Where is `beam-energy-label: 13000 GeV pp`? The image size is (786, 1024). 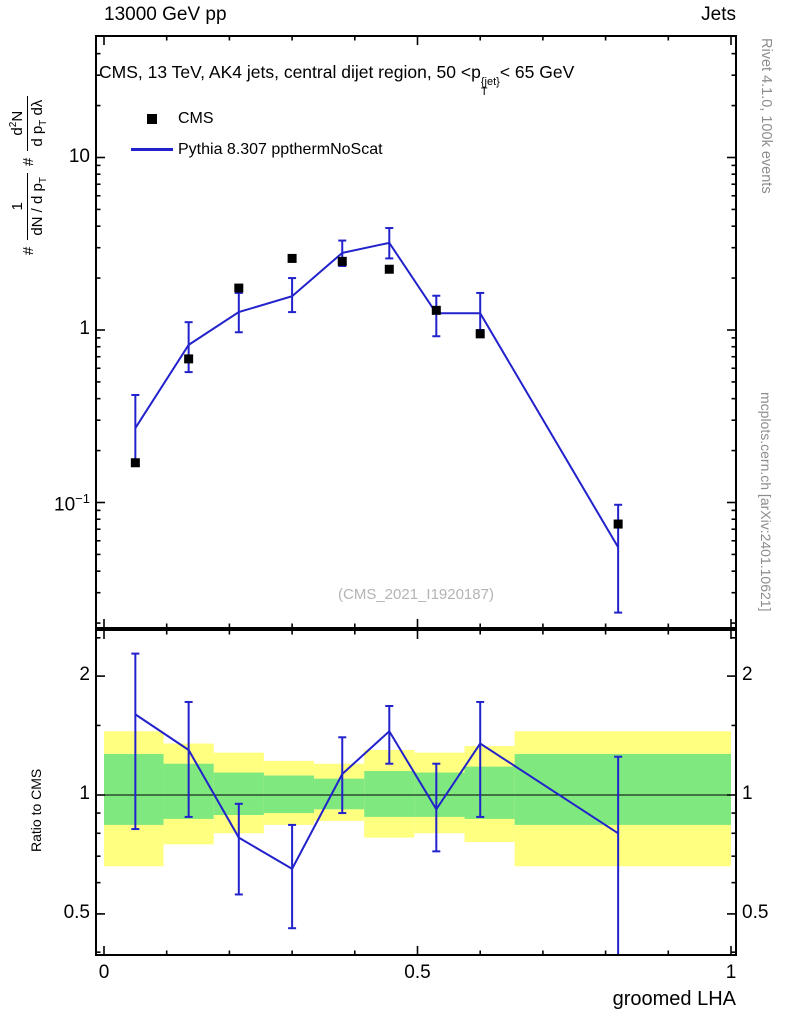 beam-energy-label: 13000 GeV pp is located at coordinates (165, 14).